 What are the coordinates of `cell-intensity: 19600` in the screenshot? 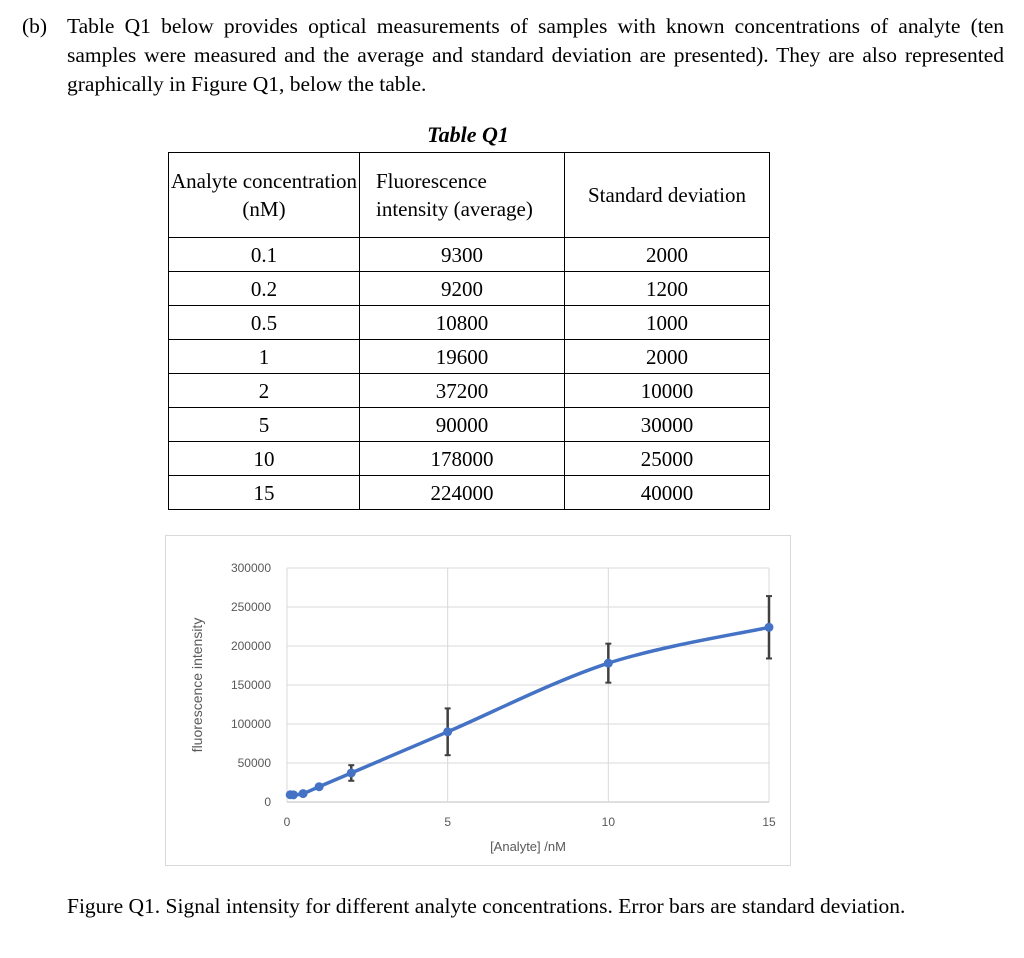 It's located at (462, 356).